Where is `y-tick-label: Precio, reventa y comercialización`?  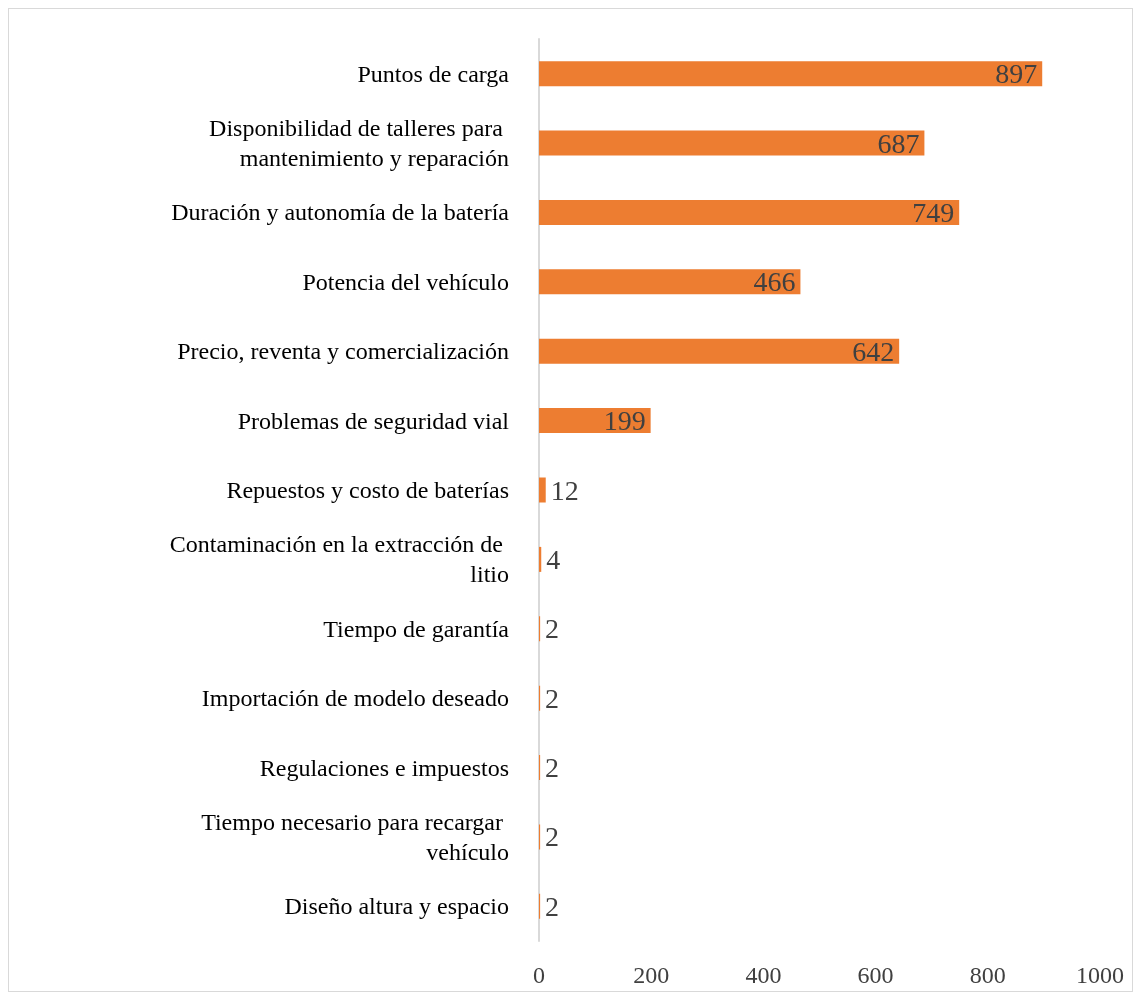
y-tick-label: Precio, reventa y comercialización is located at coordinates (343, 351).